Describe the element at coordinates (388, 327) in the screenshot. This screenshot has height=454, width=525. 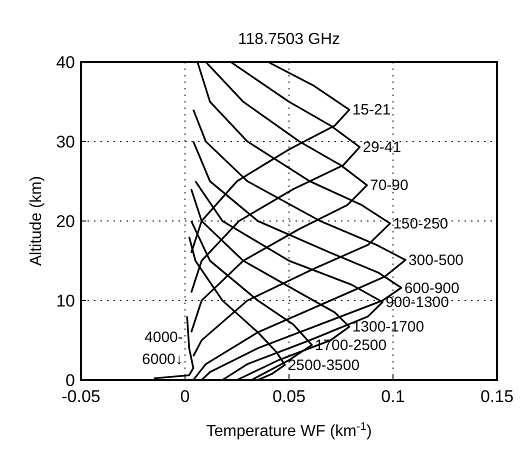
I see `series-label: 1300-1700` at that location.